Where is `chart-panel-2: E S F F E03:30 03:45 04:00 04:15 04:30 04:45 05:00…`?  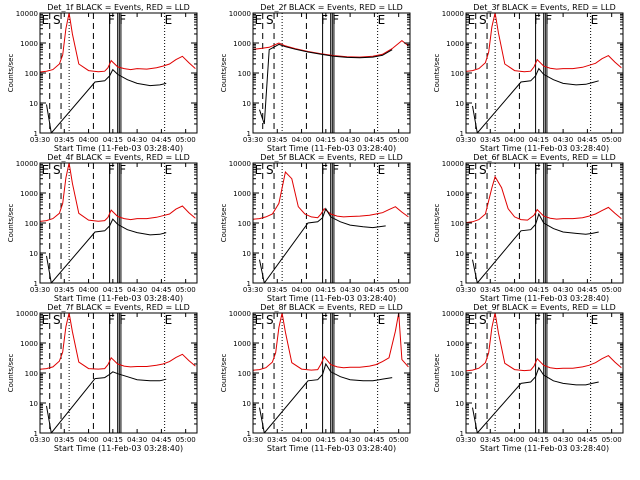
chart-panel-2: E S F F E03:30 03:45 04:00 04:15 04:30 04:45 05:00… is located at coordinates (315, 78).